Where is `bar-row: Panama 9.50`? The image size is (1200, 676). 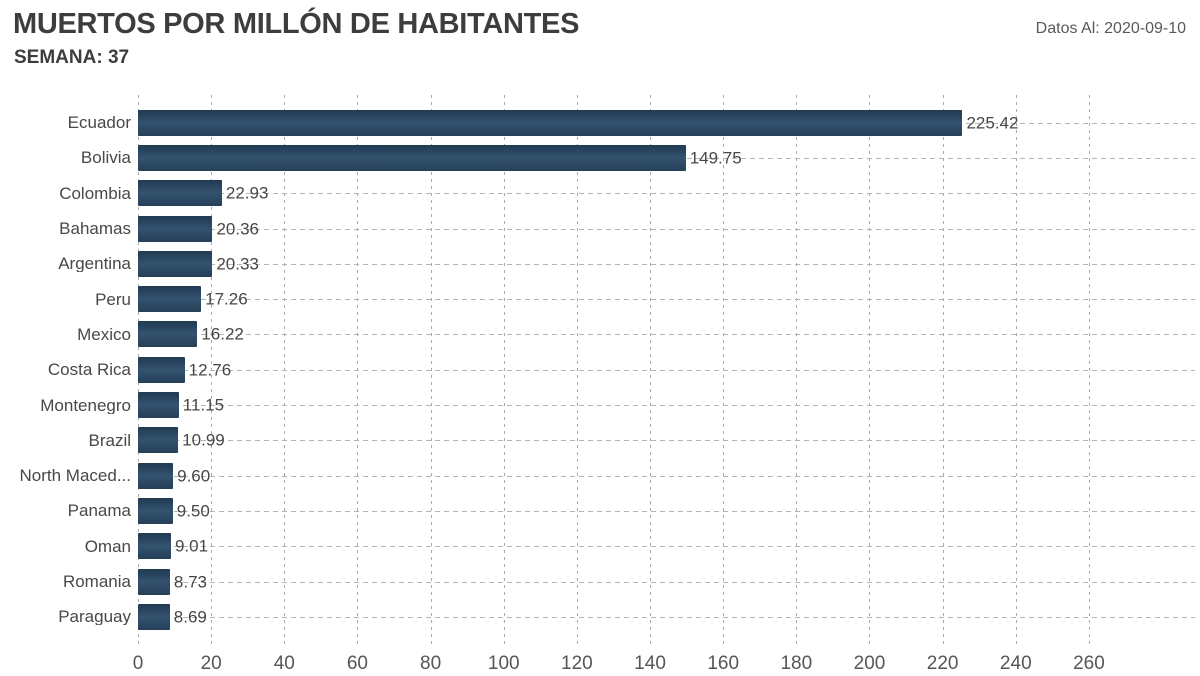
bar-row: Panama 9.50 is located at coordinates (597, 510).